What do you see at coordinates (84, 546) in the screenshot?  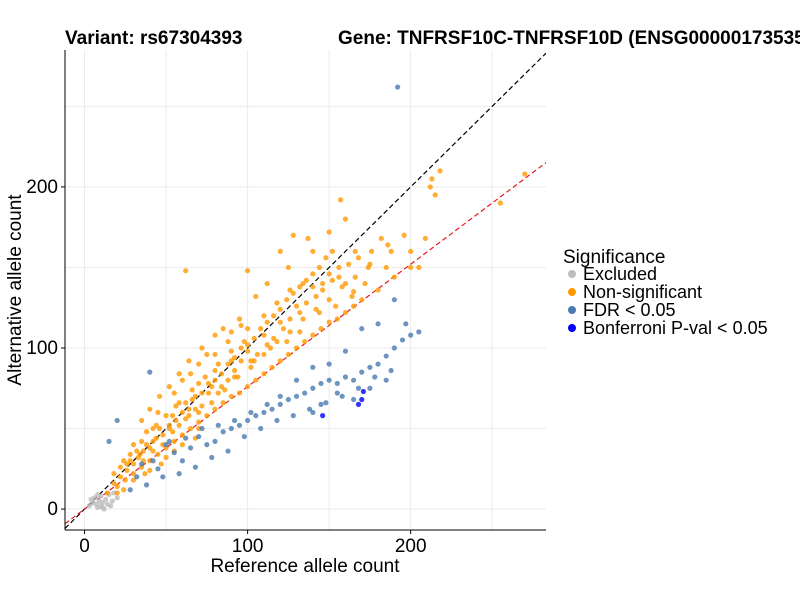 I see `x-tick-label: 0` at bounding box center [84, 546].